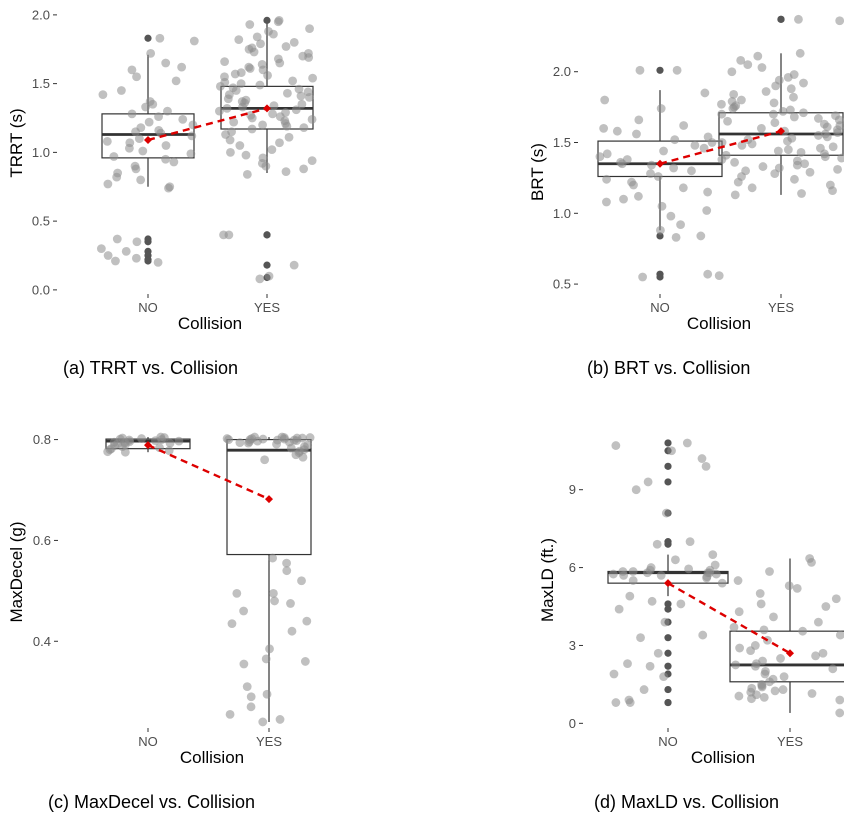 This screenshot has height=814, width=844. What do you see at coordinates (207, 124) in the screenshot?
I see `mean-trend-line` at bounding box center [207, 124].